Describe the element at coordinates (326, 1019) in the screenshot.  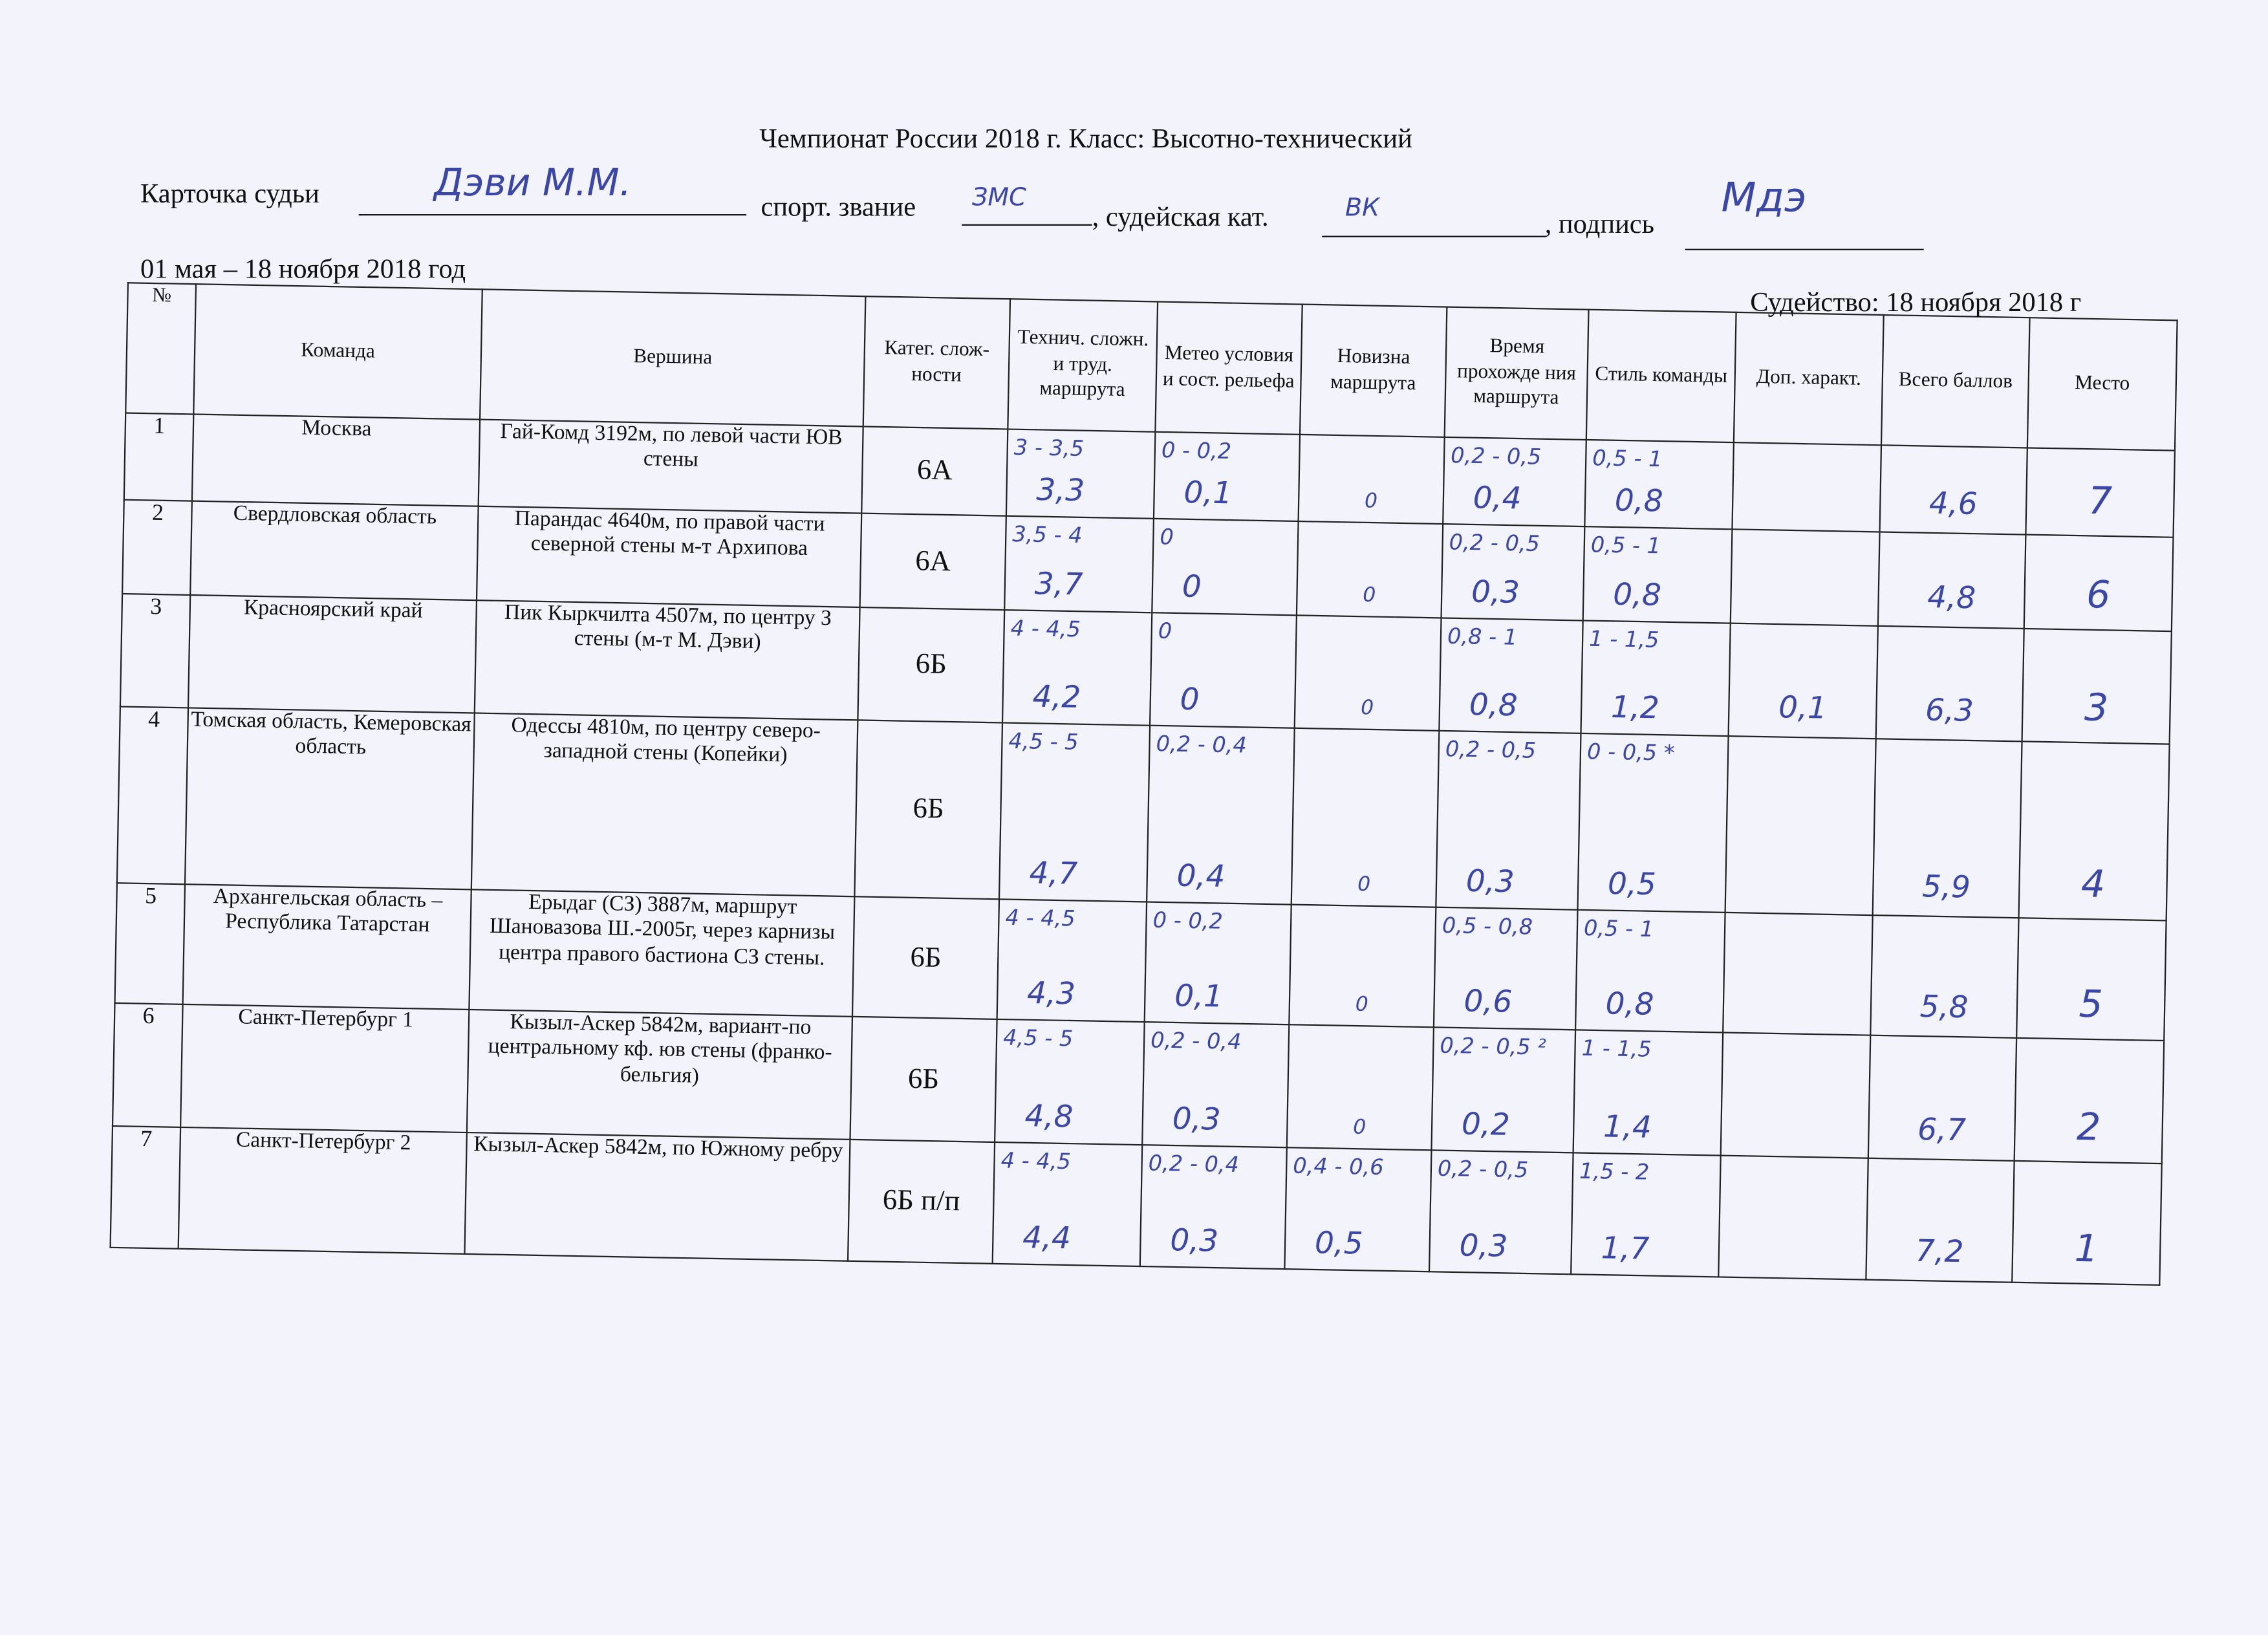
I see `team-name: Санкт-Петербург 1` at that location.